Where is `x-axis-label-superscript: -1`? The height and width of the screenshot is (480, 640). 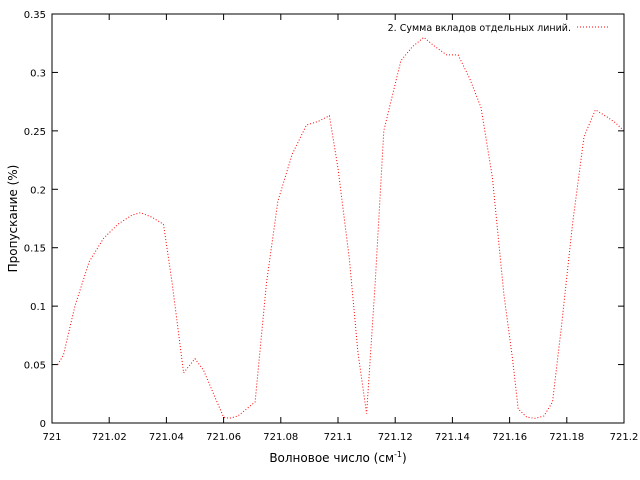
x-axis-label-superscript: -1 is located at coordinates (398, 454).